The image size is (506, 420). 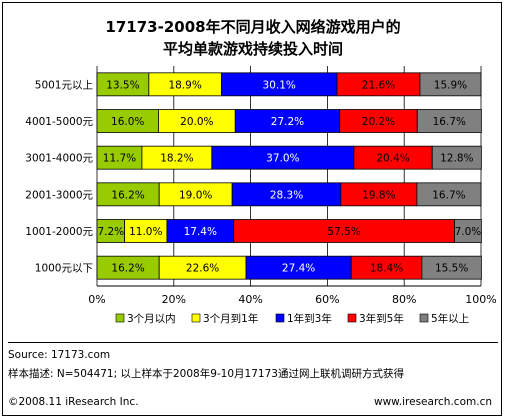 What do you see at coordinates (127, 122) in the screenshot?
I see `data-label: 16.0%` at bounding box center [127, 122].